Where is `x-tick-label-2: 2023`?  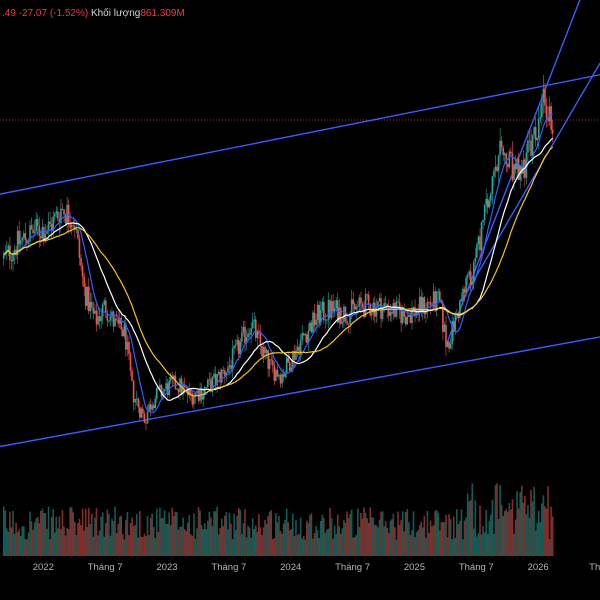 x-tick-label-2: 2023 is located at coordinates (166, 567).